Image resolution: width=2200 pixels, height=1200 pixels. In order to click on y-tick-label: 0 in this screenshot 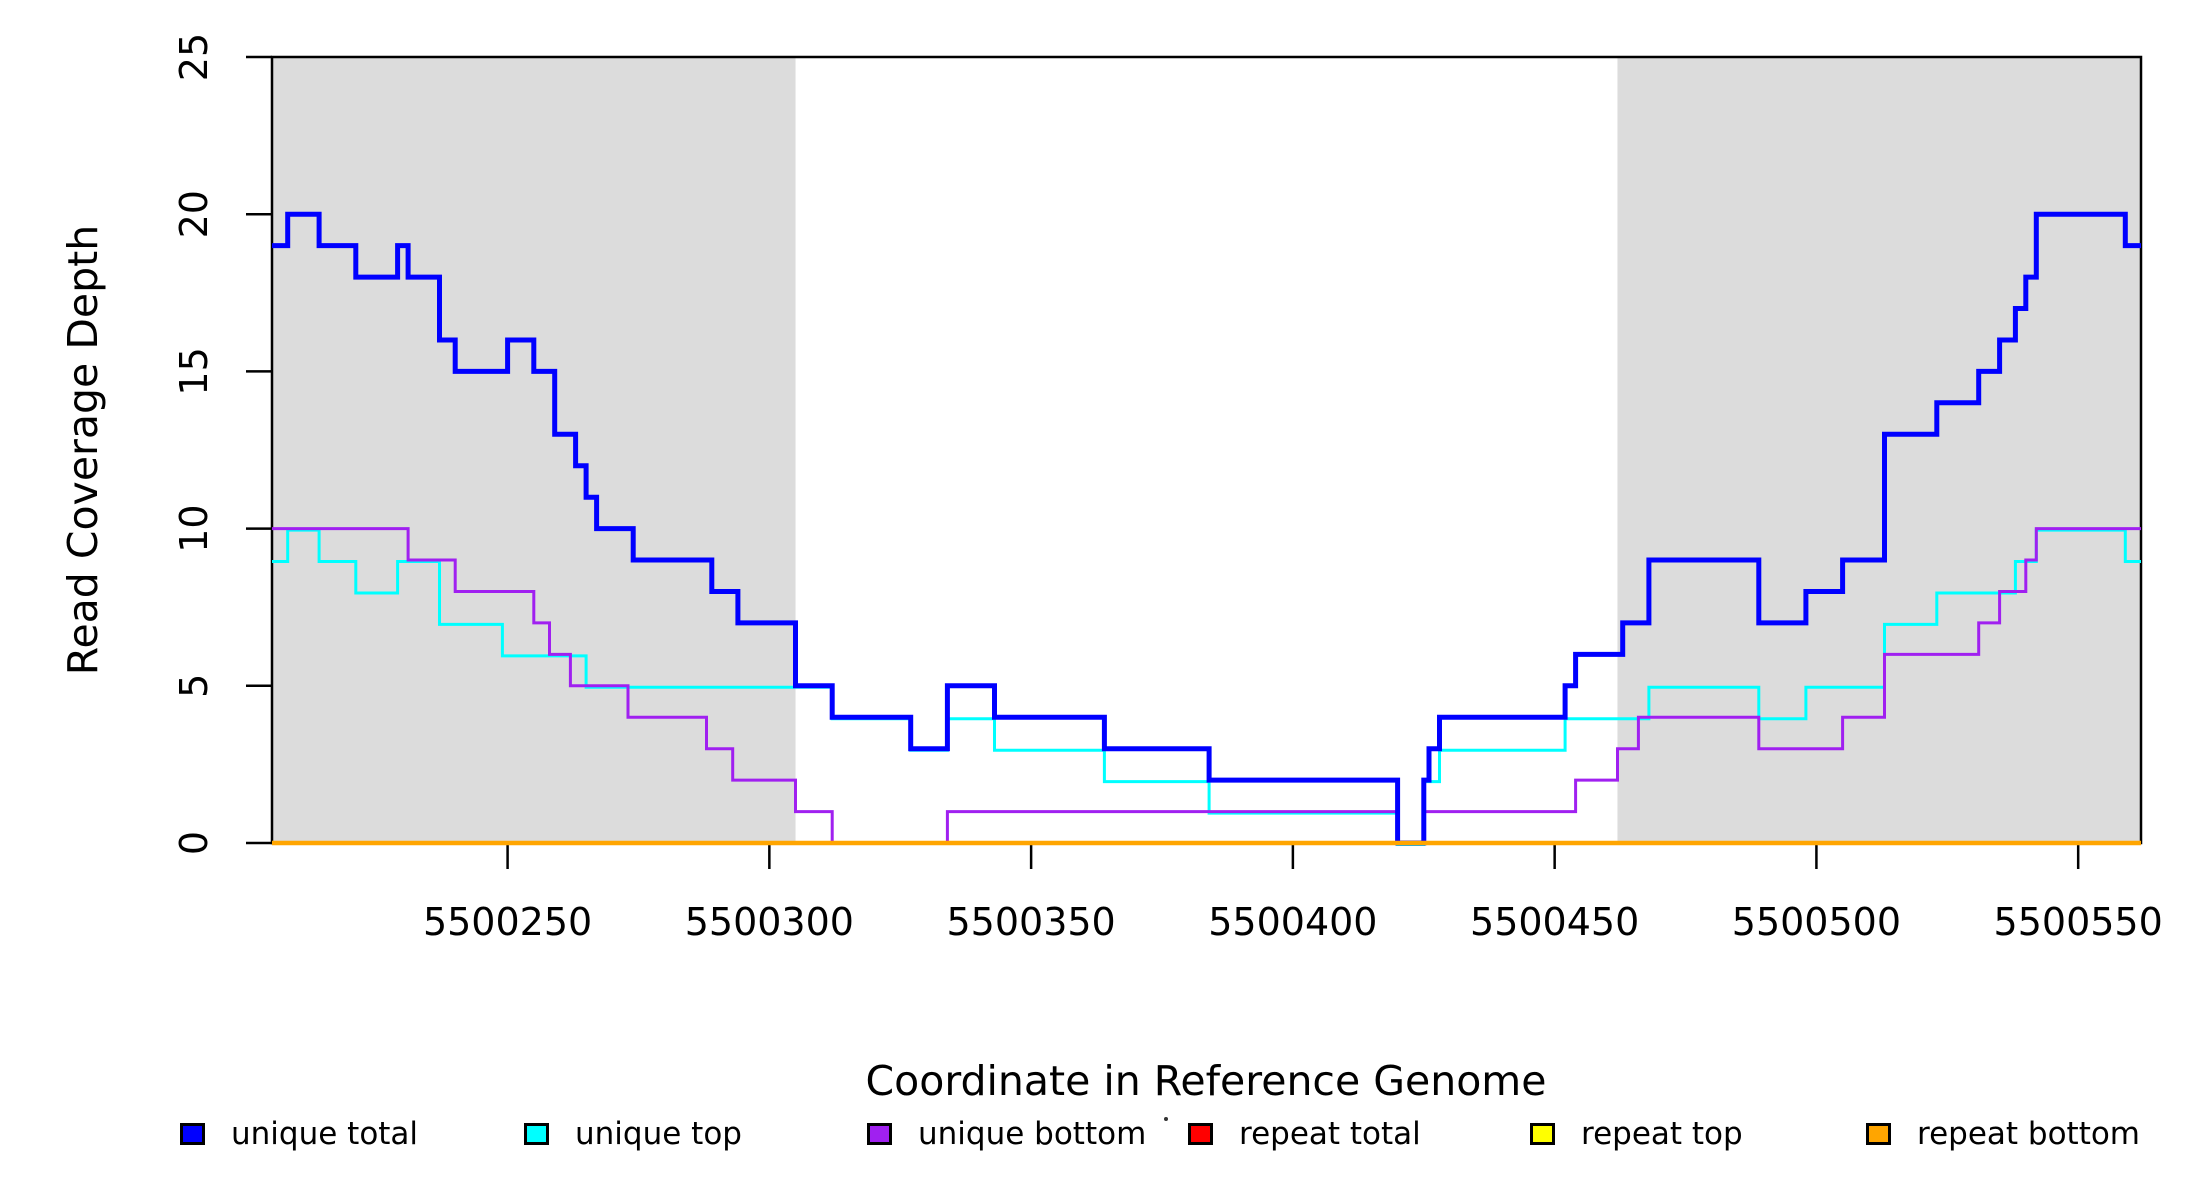, I will do `click(194, 843)`.